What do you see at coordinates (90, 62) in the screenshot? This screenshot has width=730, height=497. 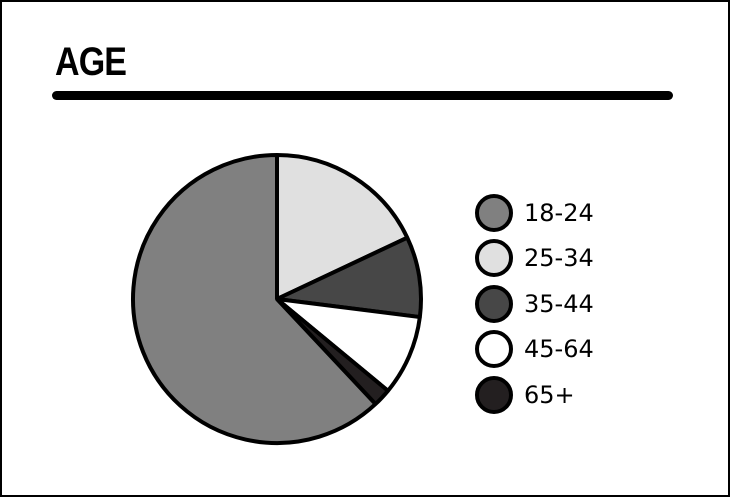 I see `chart-title: AGE` at bounding box center [90, 62].